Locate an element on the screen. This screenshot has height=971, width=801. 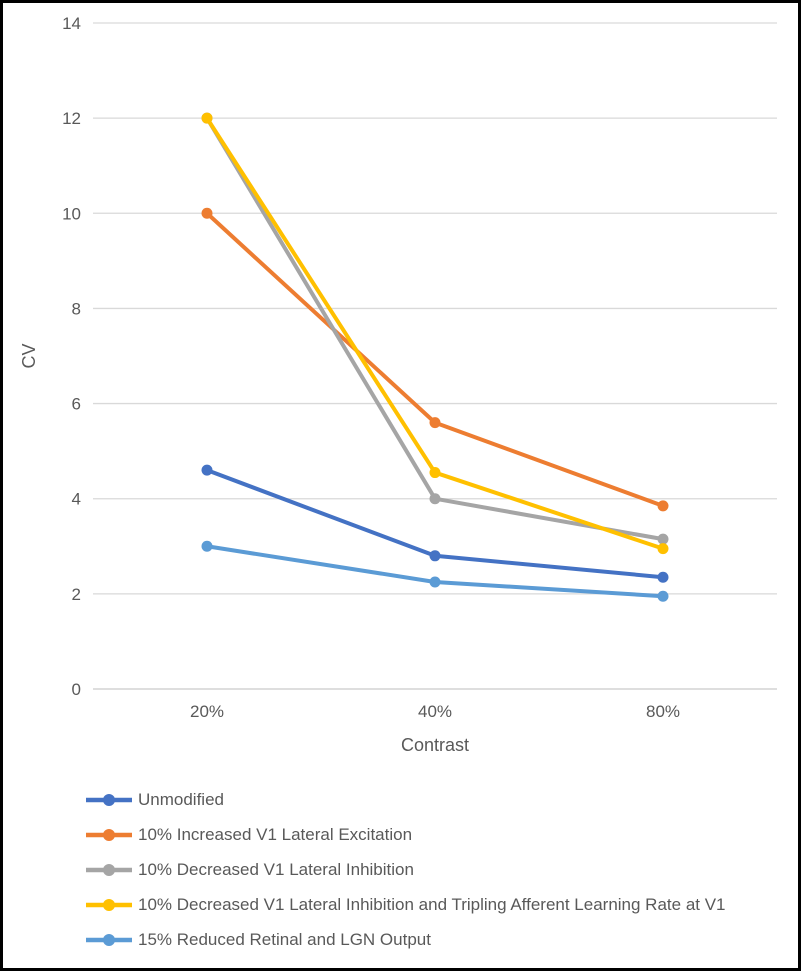
x-tick-label: 40% is located at coordinates (435, 711).